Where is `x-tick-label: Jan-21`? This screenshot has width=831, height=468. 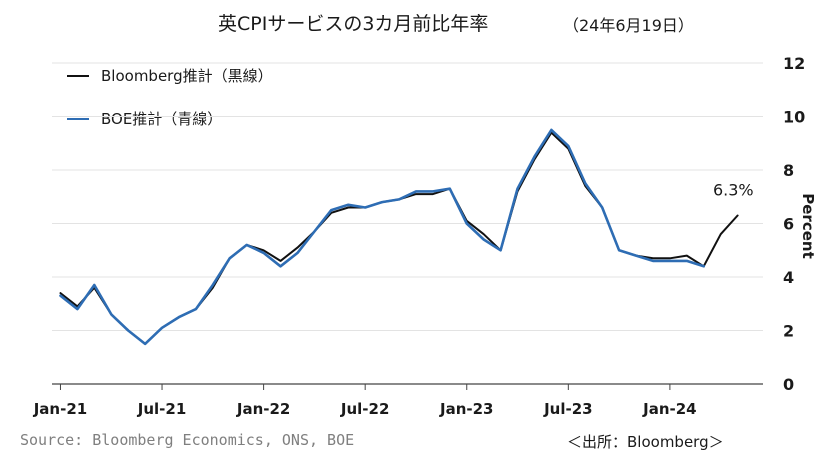 x-tick-label: Jan-21 is located at coordinates (60, 409).